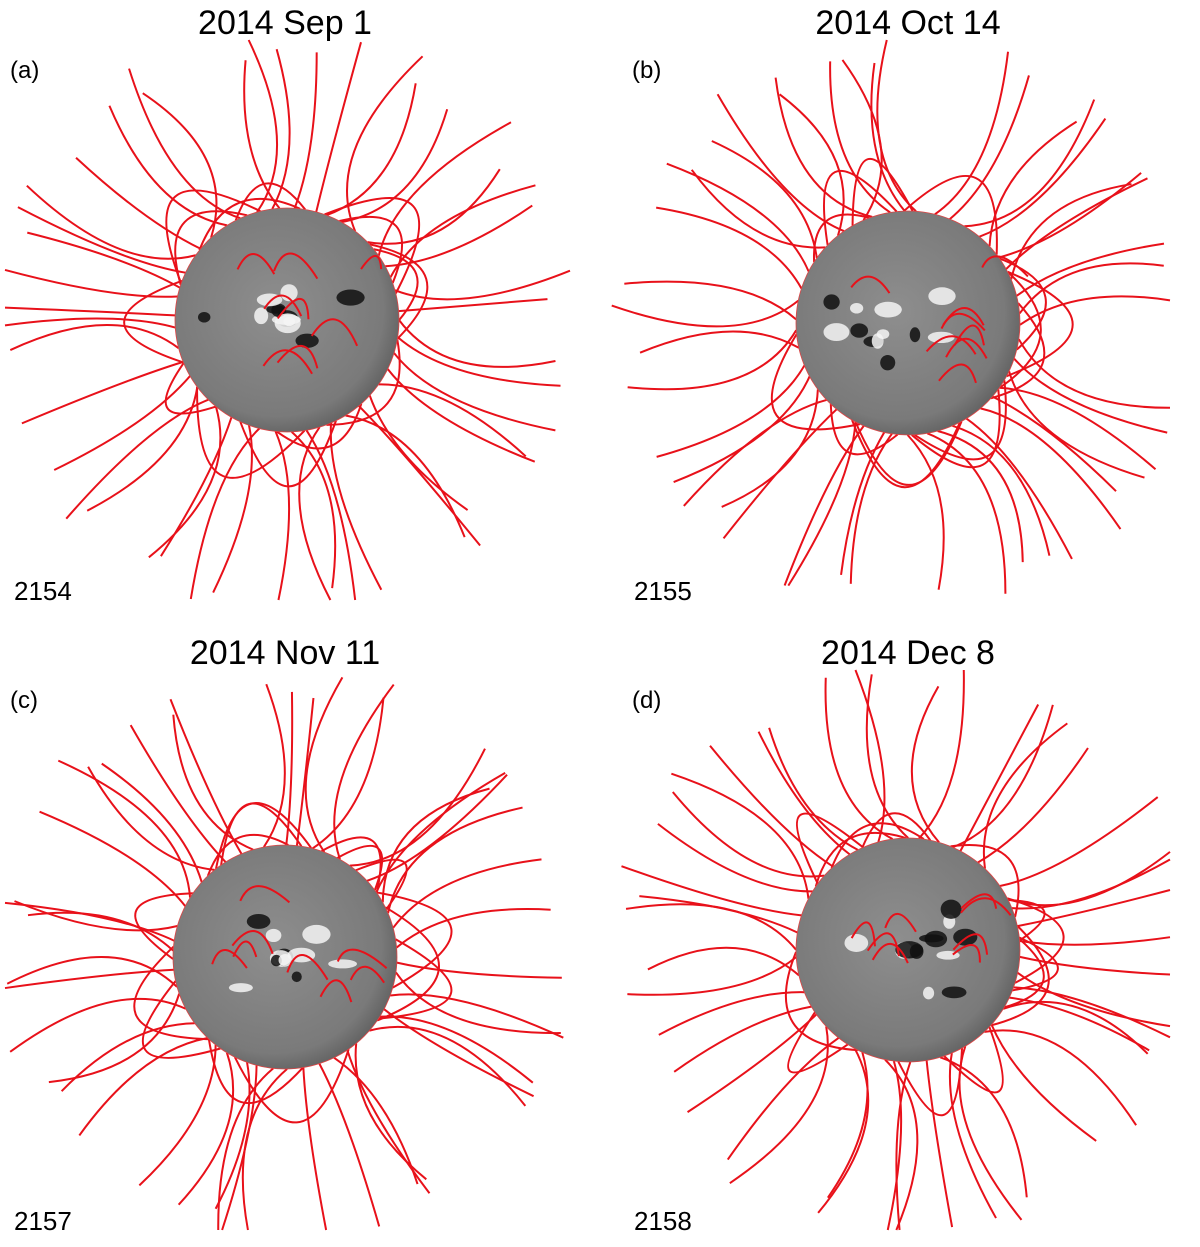 Image resolution: width=1200 pixels, height=1247 pixels. What do you see at coordinates (907, 23) in the screenshot?
I see `panel-title: 2014 Oct 14` at bounding box center [907, 23].